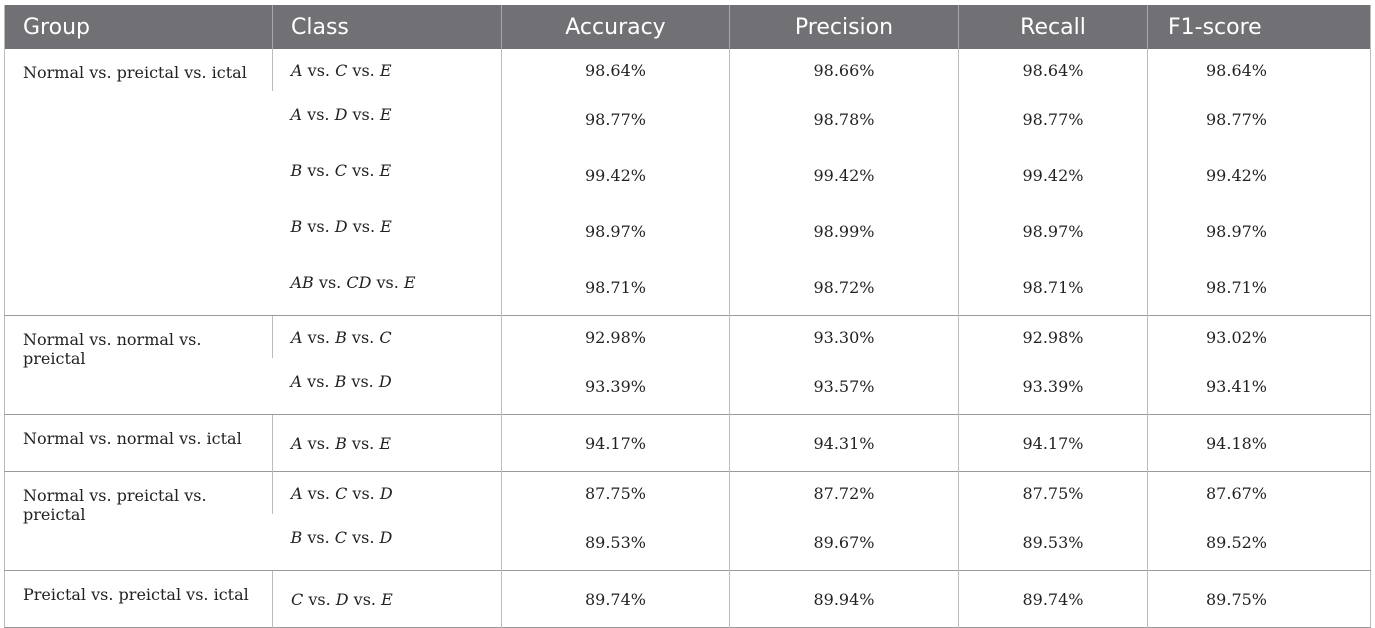  I want to click on class-cell: A vs. C vs. E, so click(387, 70).